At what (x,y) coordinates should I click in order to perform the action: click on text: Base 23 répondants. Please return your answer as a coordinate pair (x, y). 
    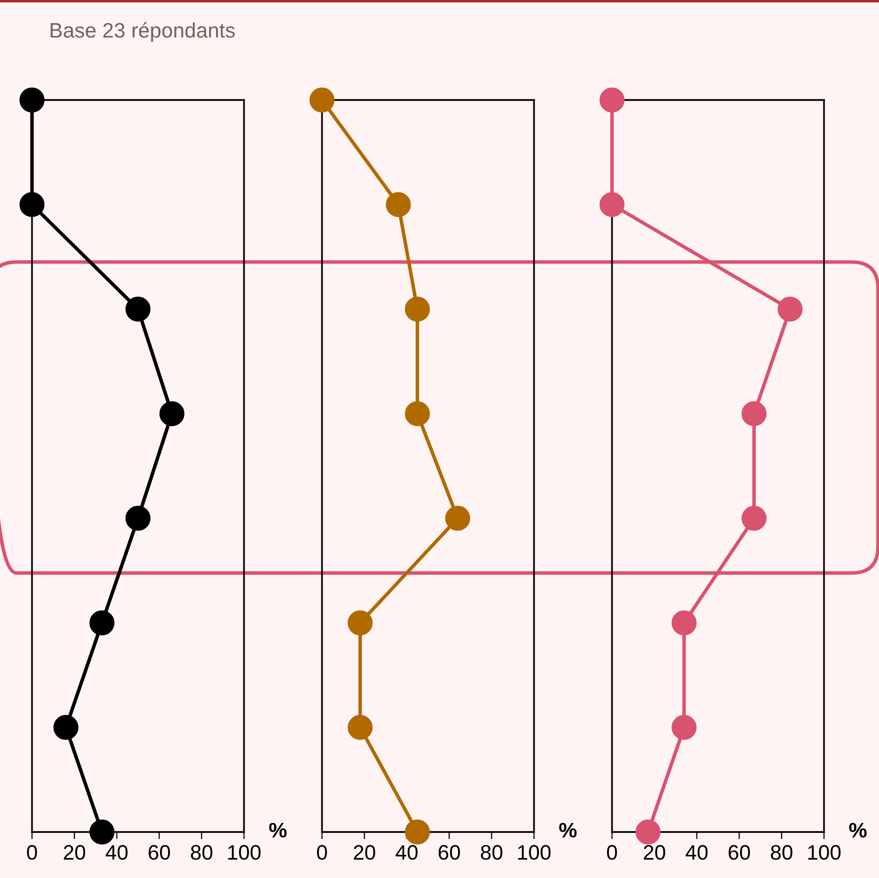
    Looking at the image, I should click on (142, 32).